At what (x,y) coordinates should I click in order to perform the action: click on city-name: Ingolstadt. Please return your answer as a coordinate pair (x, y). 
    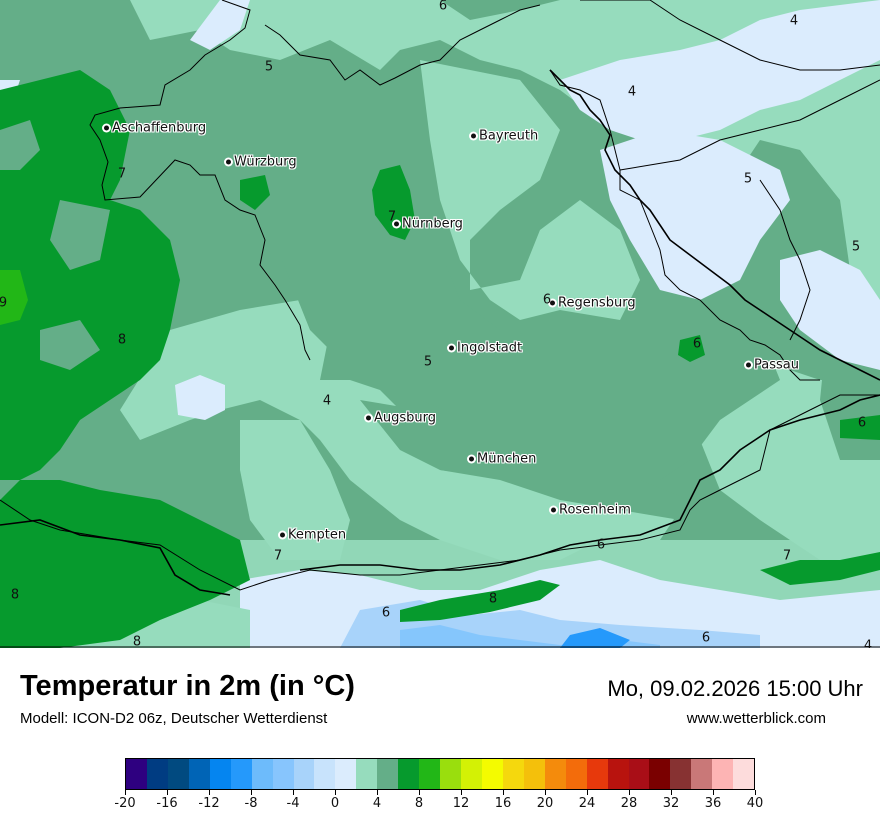
    Looking at the image, I should click on (490, 348).